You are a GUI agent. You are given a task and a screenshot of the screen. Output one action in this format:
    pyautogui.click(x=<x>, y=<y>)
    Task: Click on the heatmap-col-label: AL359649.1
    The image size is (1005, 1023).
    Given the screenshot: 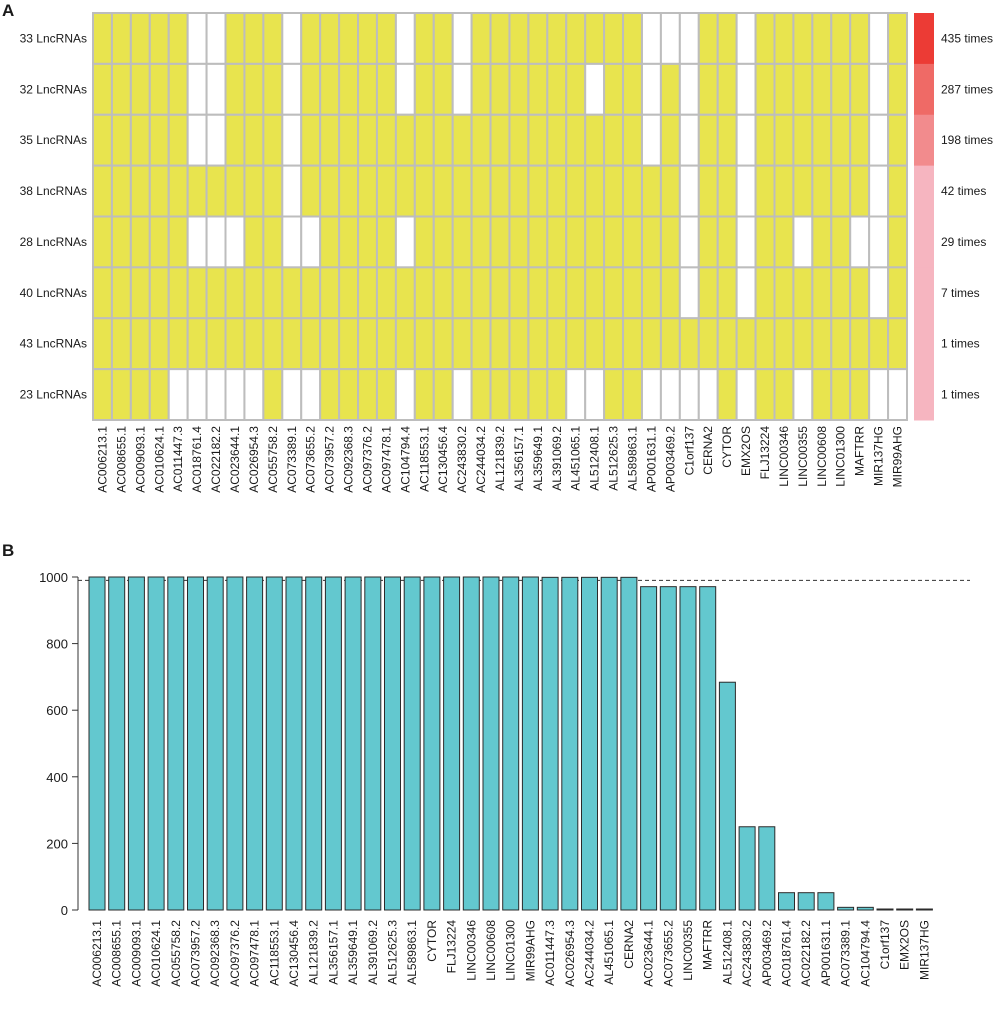 What is the action you would take?
    pyautogui.click(x=538, y=458)
    